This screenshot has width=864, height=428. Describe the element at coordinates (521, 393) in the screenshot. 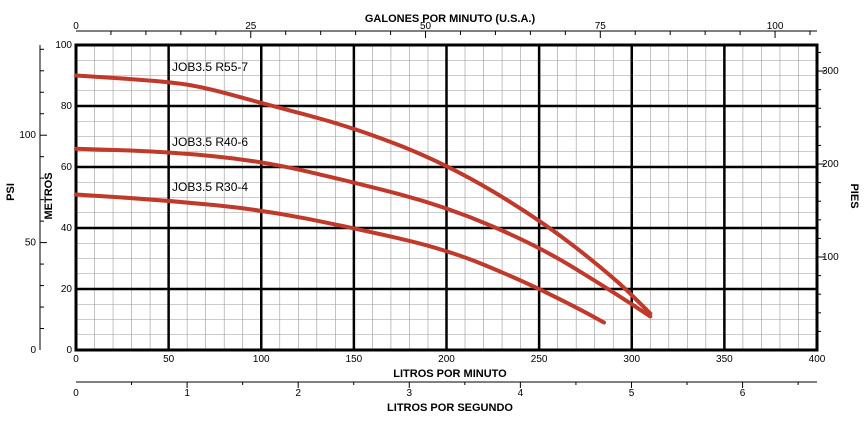

I see `lps-tick-label: 4` at that location.